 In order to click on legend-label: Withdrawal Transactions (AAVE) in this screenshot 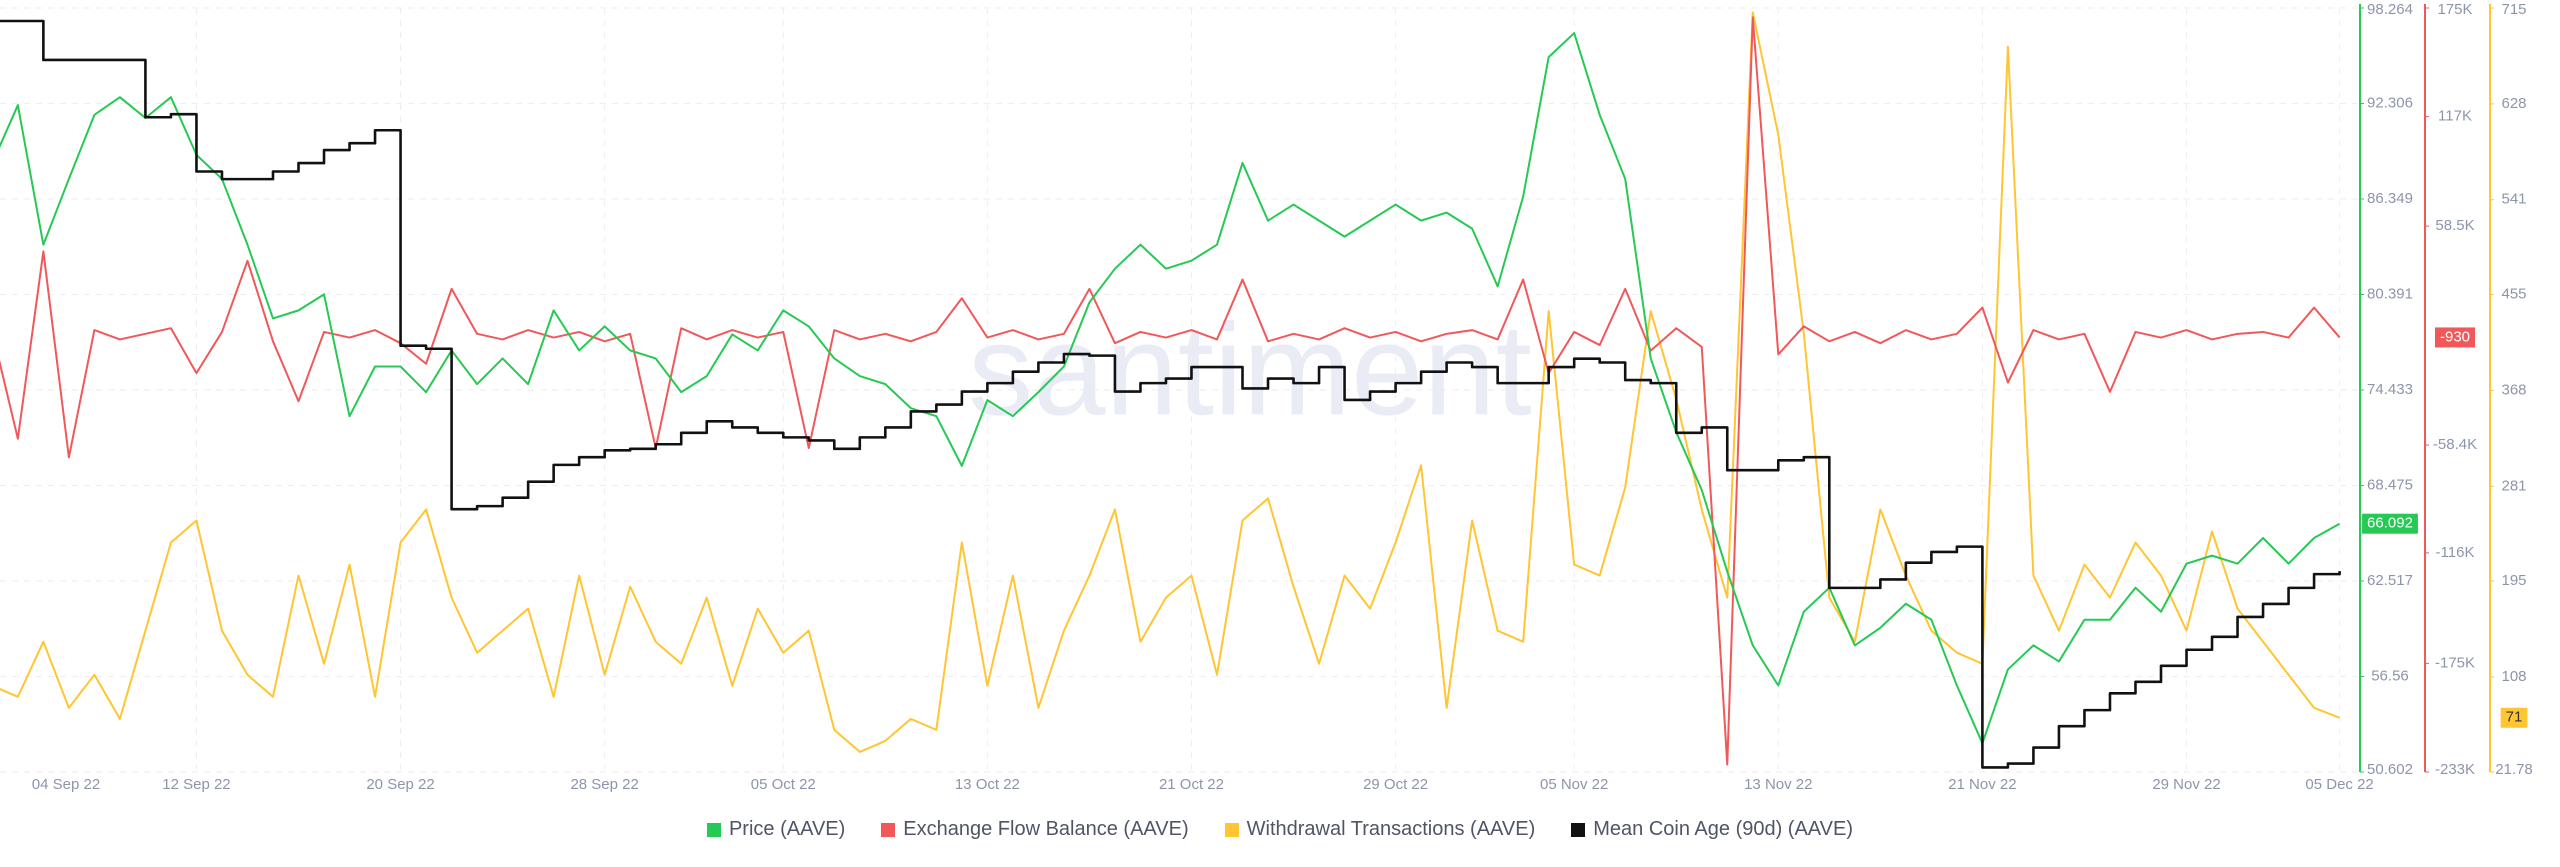, I will do `click(1391, 829)`.